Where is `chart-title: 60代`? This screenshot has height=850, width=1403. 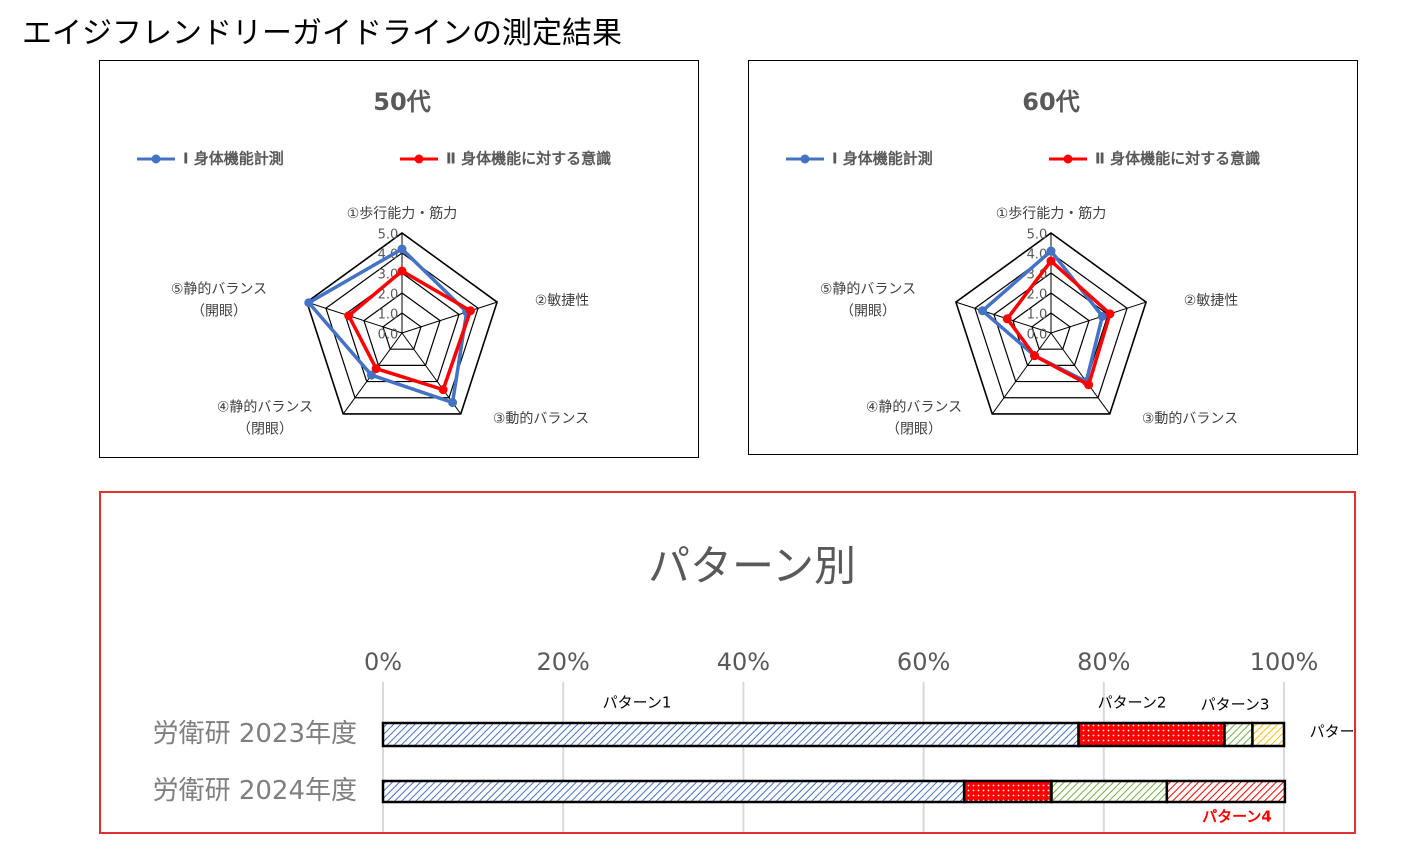 chart-title: 60代 is located at coordinates (1050, 102).